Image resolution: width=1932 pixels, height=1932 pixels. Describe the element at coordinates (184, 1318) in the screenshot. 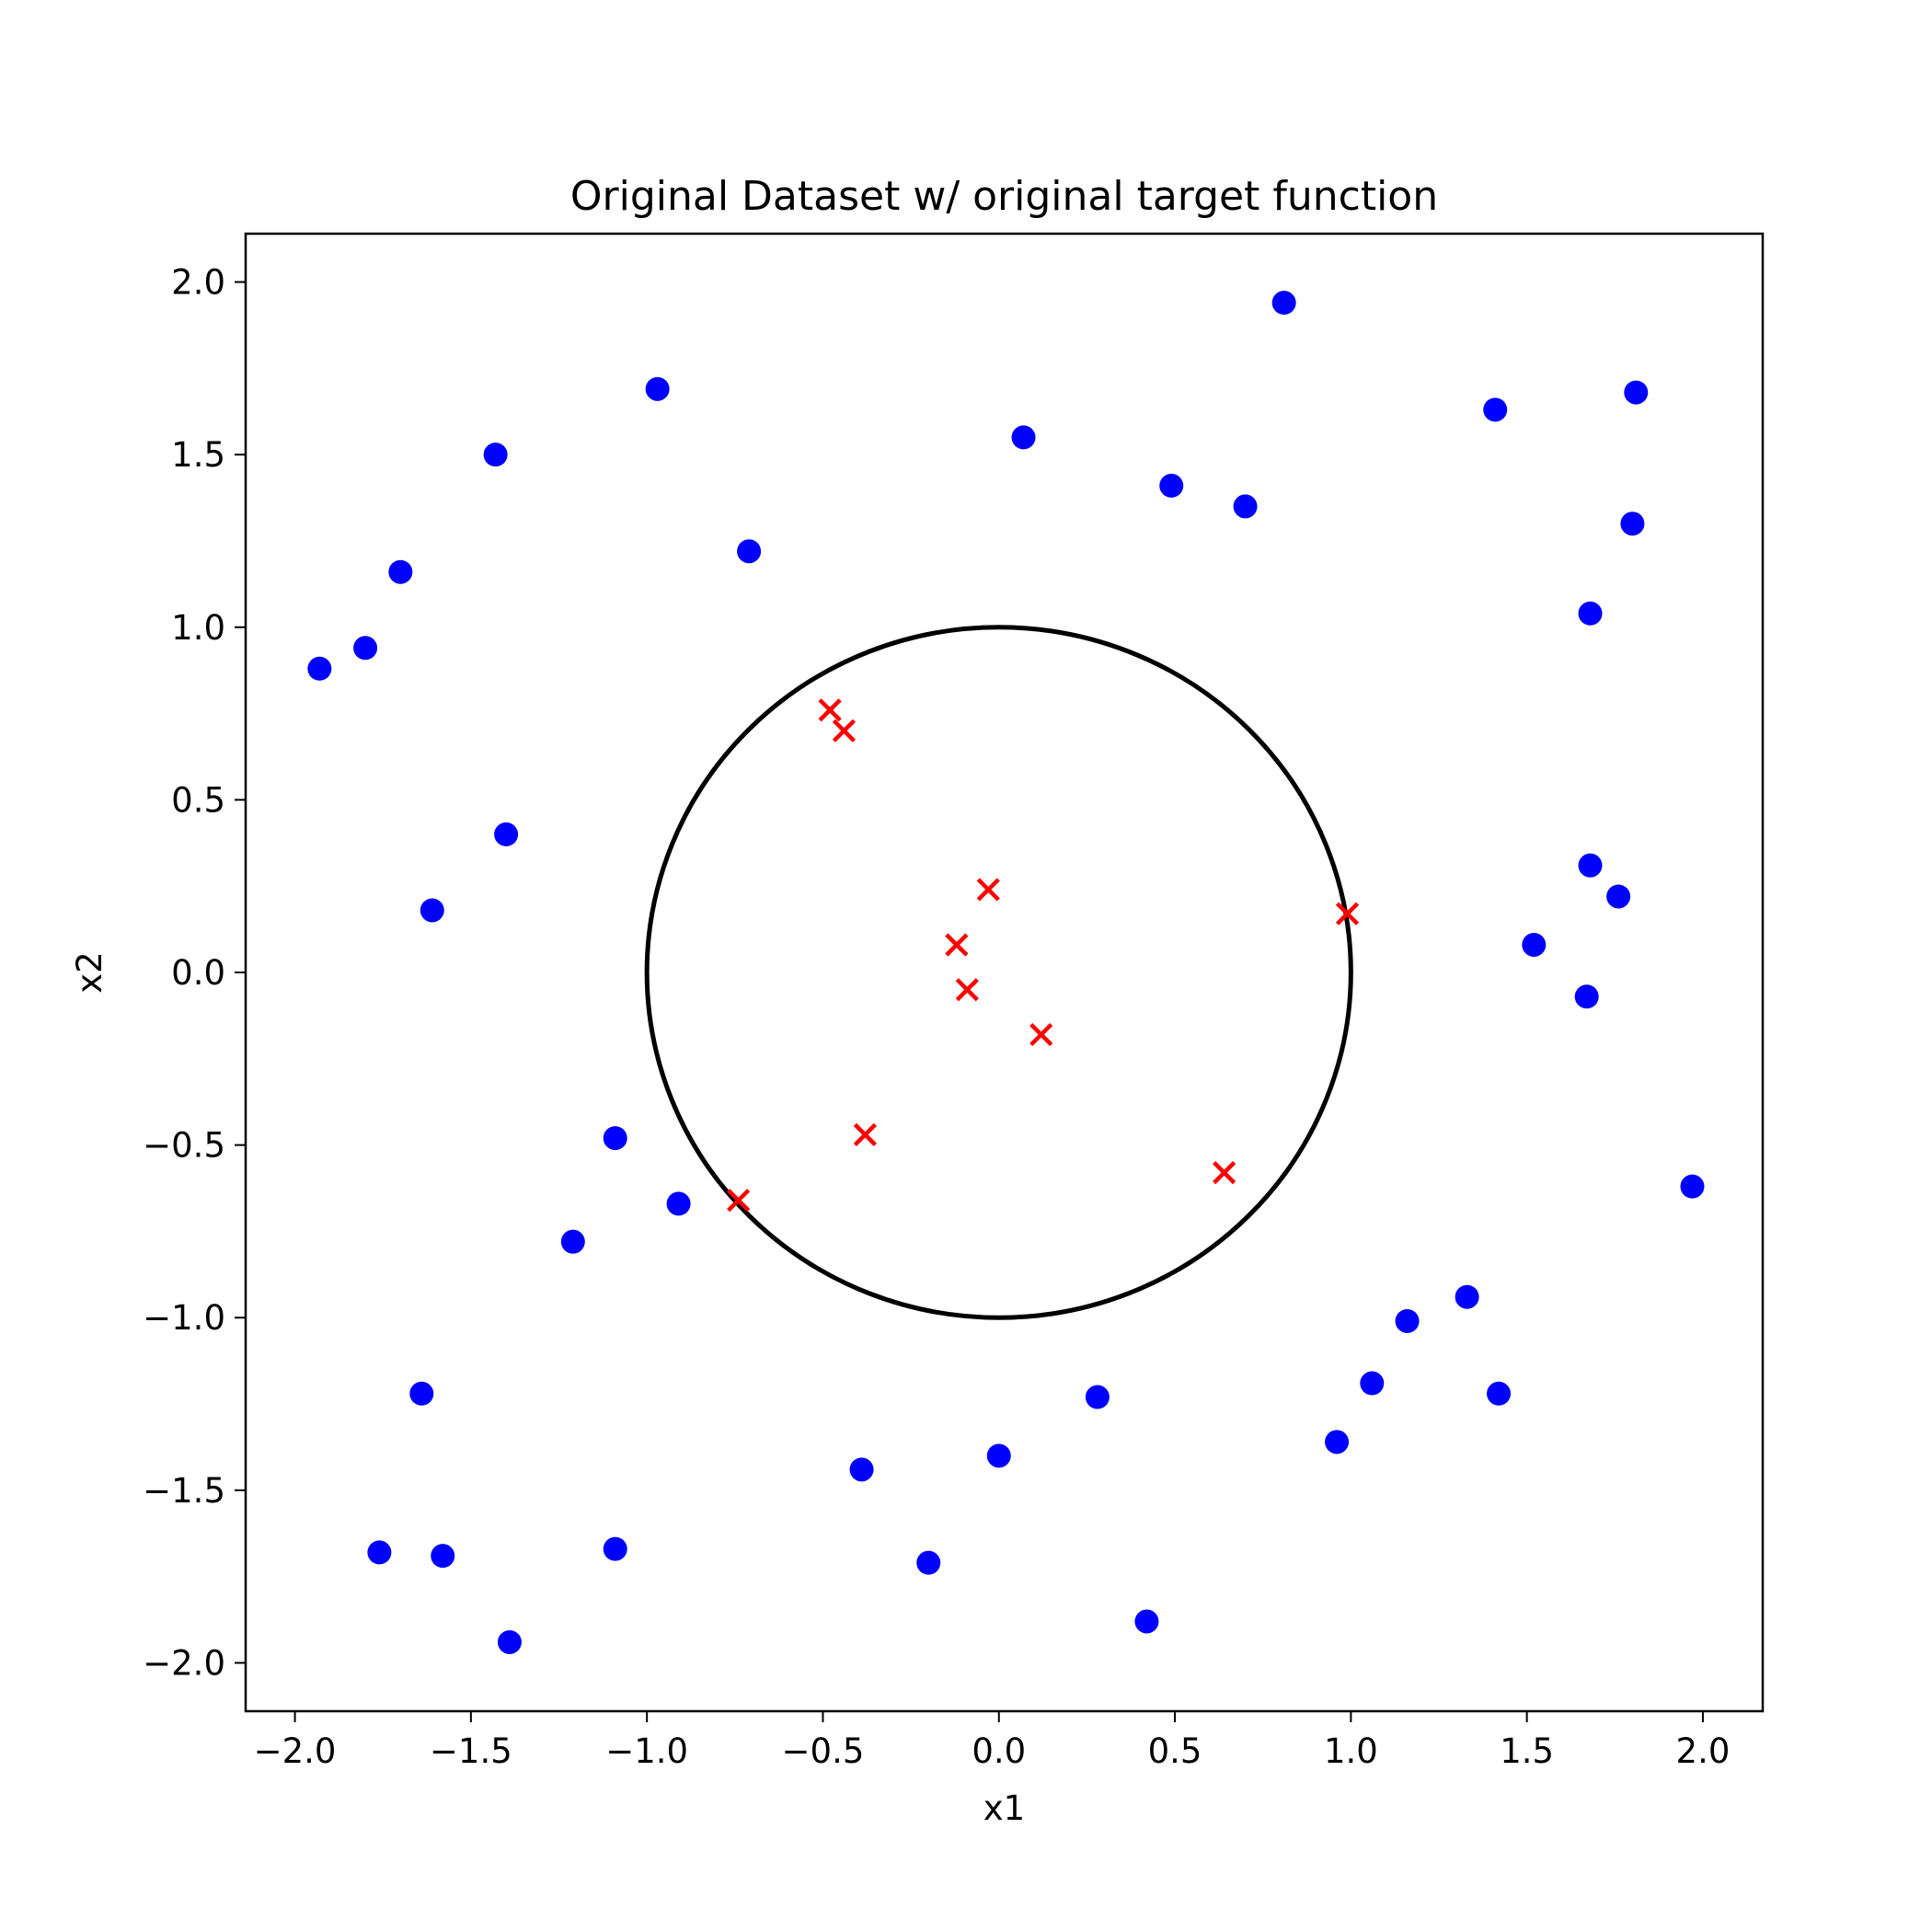

I see `y-tick-label: −1.0` at that location.